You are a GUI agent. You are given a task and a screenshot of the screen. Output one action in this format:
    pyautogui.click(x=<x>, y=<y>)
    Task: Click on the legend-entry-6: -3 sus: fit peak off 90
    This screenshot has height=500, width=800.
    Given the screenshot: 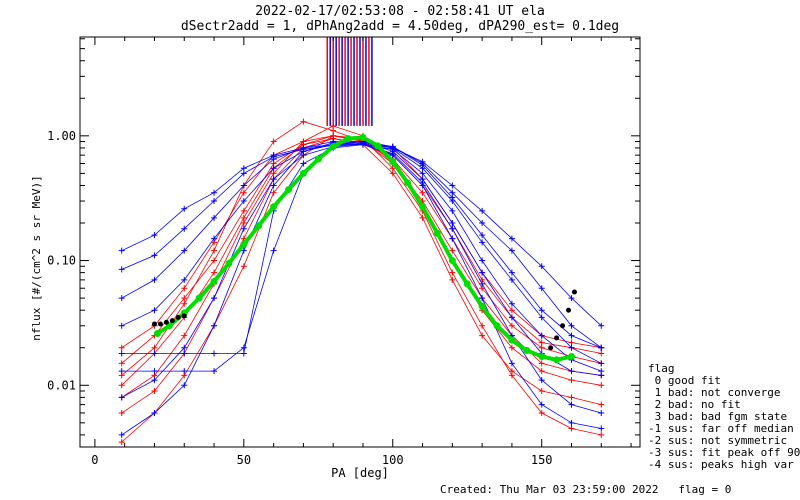 What is the action you would take?
    pyautogui.click(x=724, y=452)
    